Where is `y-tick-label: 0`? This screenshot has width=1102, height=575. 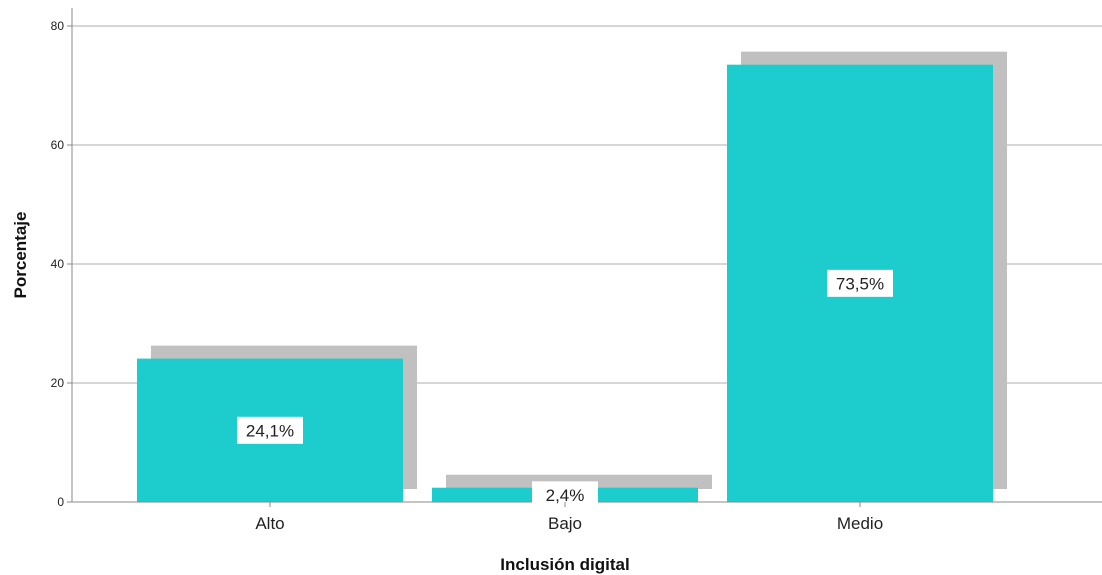
y-tick-label: 0 is located at coordinates (60, 502).